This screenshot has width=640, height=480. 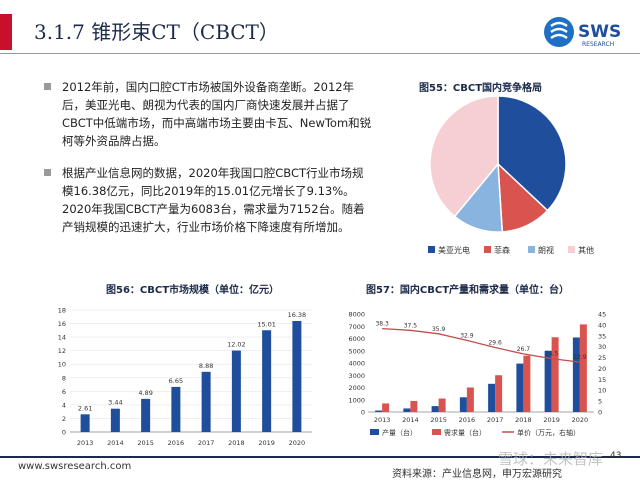 I want to click on footer-url-link: www.swsresearch.com, so click(x=75, y=466).